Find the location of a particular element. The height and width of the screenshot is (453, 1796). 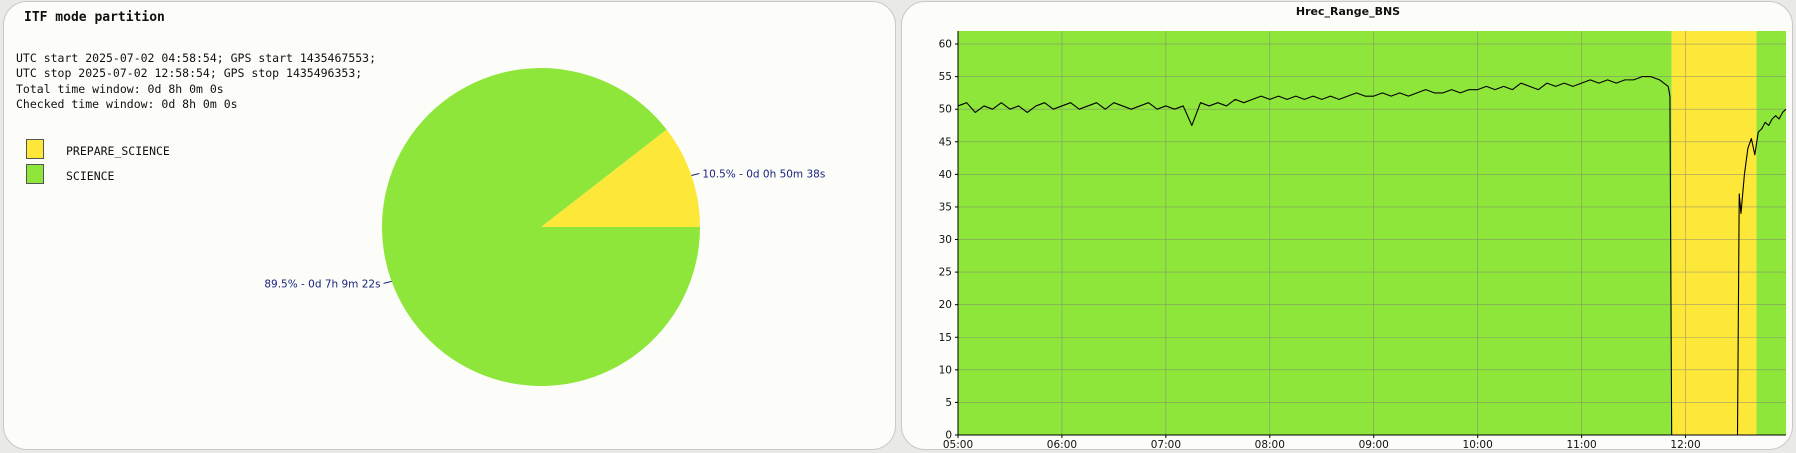

legend-label-science: SCIENCE is located at coordinates (90, 176).